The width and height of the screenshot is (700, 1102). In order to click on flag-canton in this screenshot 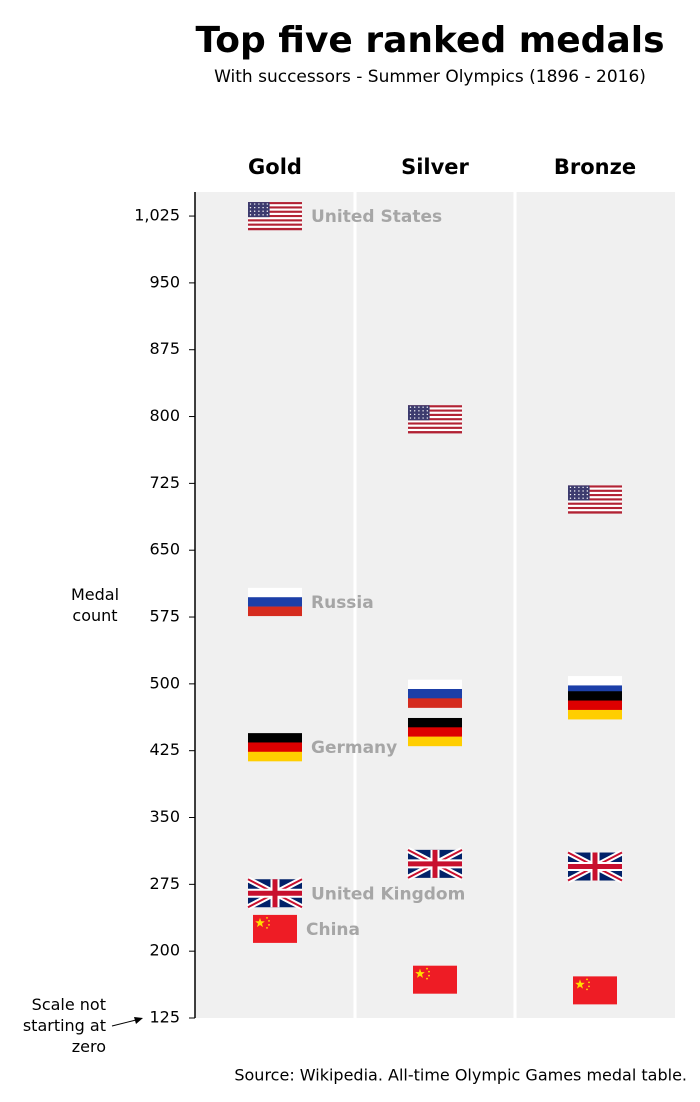, I will do `click(579, 493)`.